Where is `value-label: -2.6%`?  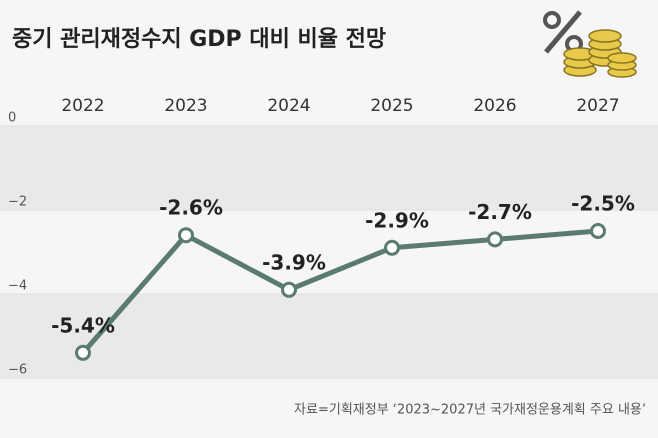
value-label: -2.6% is located at coordinates (191, 208).